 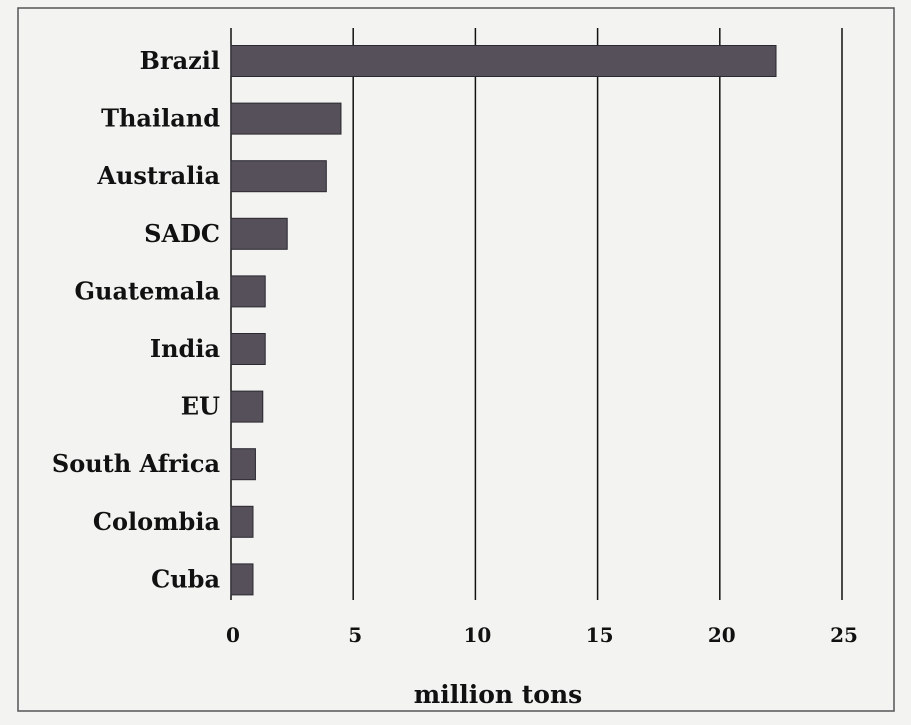 What do you see at coordinates (477, 635) in the screenshot?
I see `x-tick-label: 10` at bounding box center [477, 635].